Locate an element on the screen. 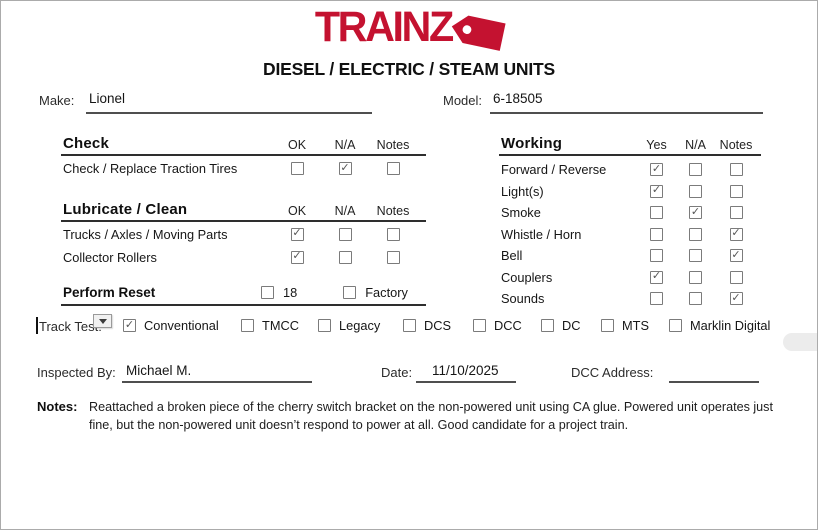 This screenshot has width=818, height=530. col-header-yes: Yes is located at coordinates (656, 145).